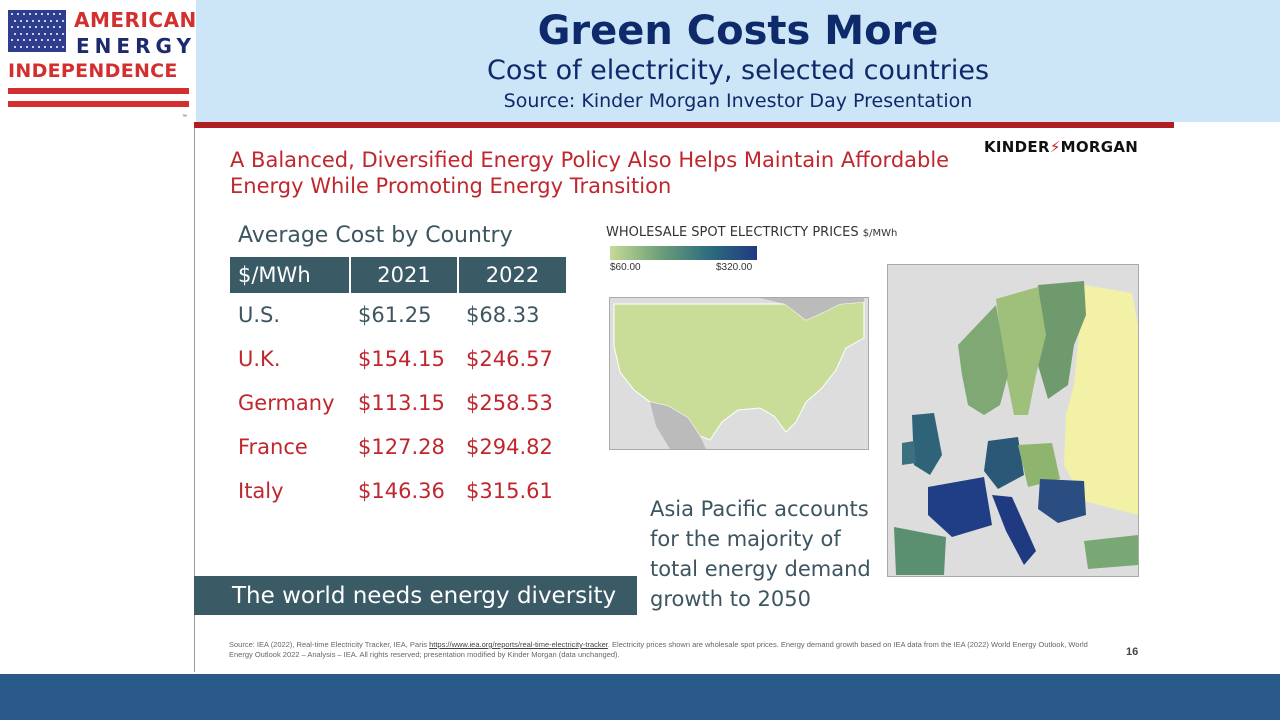 The image size is (1280, 720). What do you see at coordinates (1016, 428) in the screenshot?
I see `europe-map-graphic` at bounding box center [1016, 428].